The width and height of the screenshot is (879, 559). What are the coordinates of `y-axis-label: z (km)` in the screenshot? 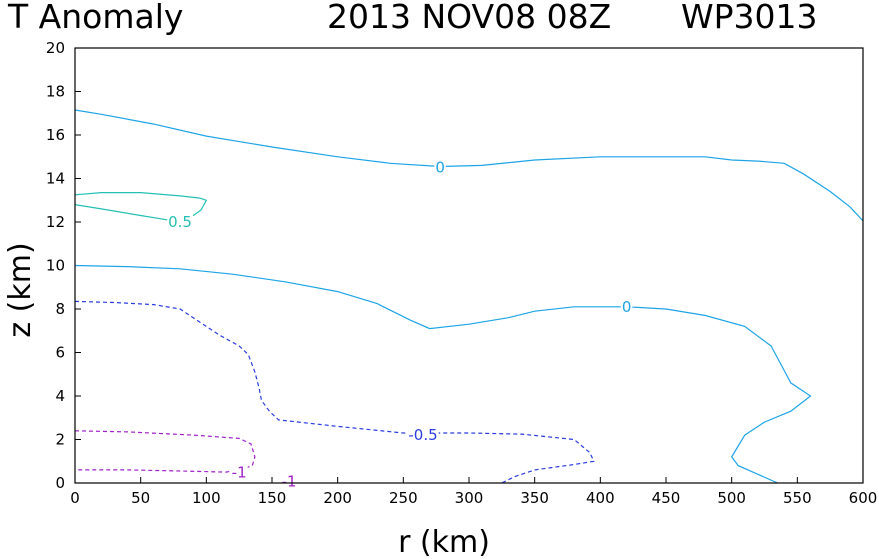 It's located at (20, 289).